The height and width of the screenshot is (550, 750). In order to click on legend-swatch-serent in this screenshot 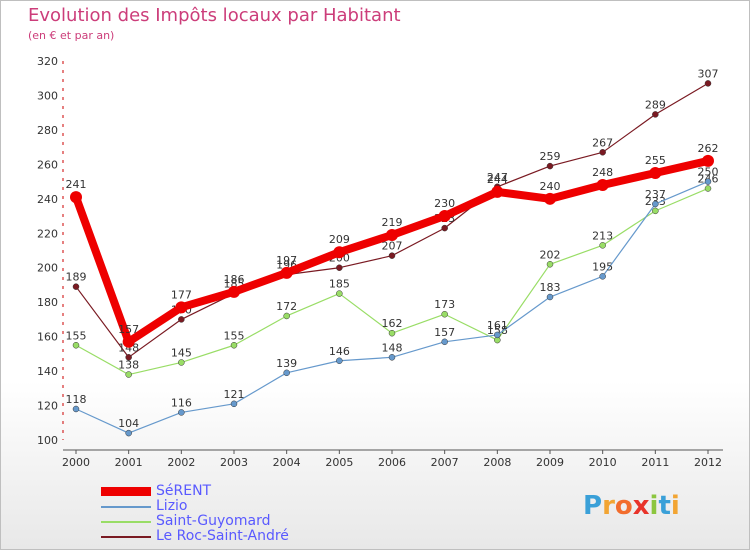, I will do `click(126, 491)`.